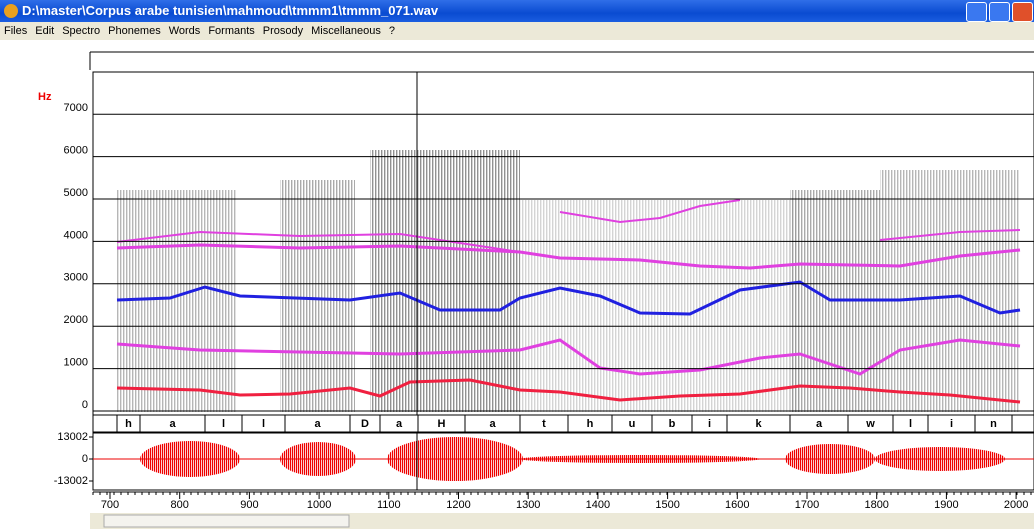 This screenshot has height=529, width=1034. Describe the element at coordinates (226, 521) in the screenshot. I see `scrollbar-thumb` at that location.